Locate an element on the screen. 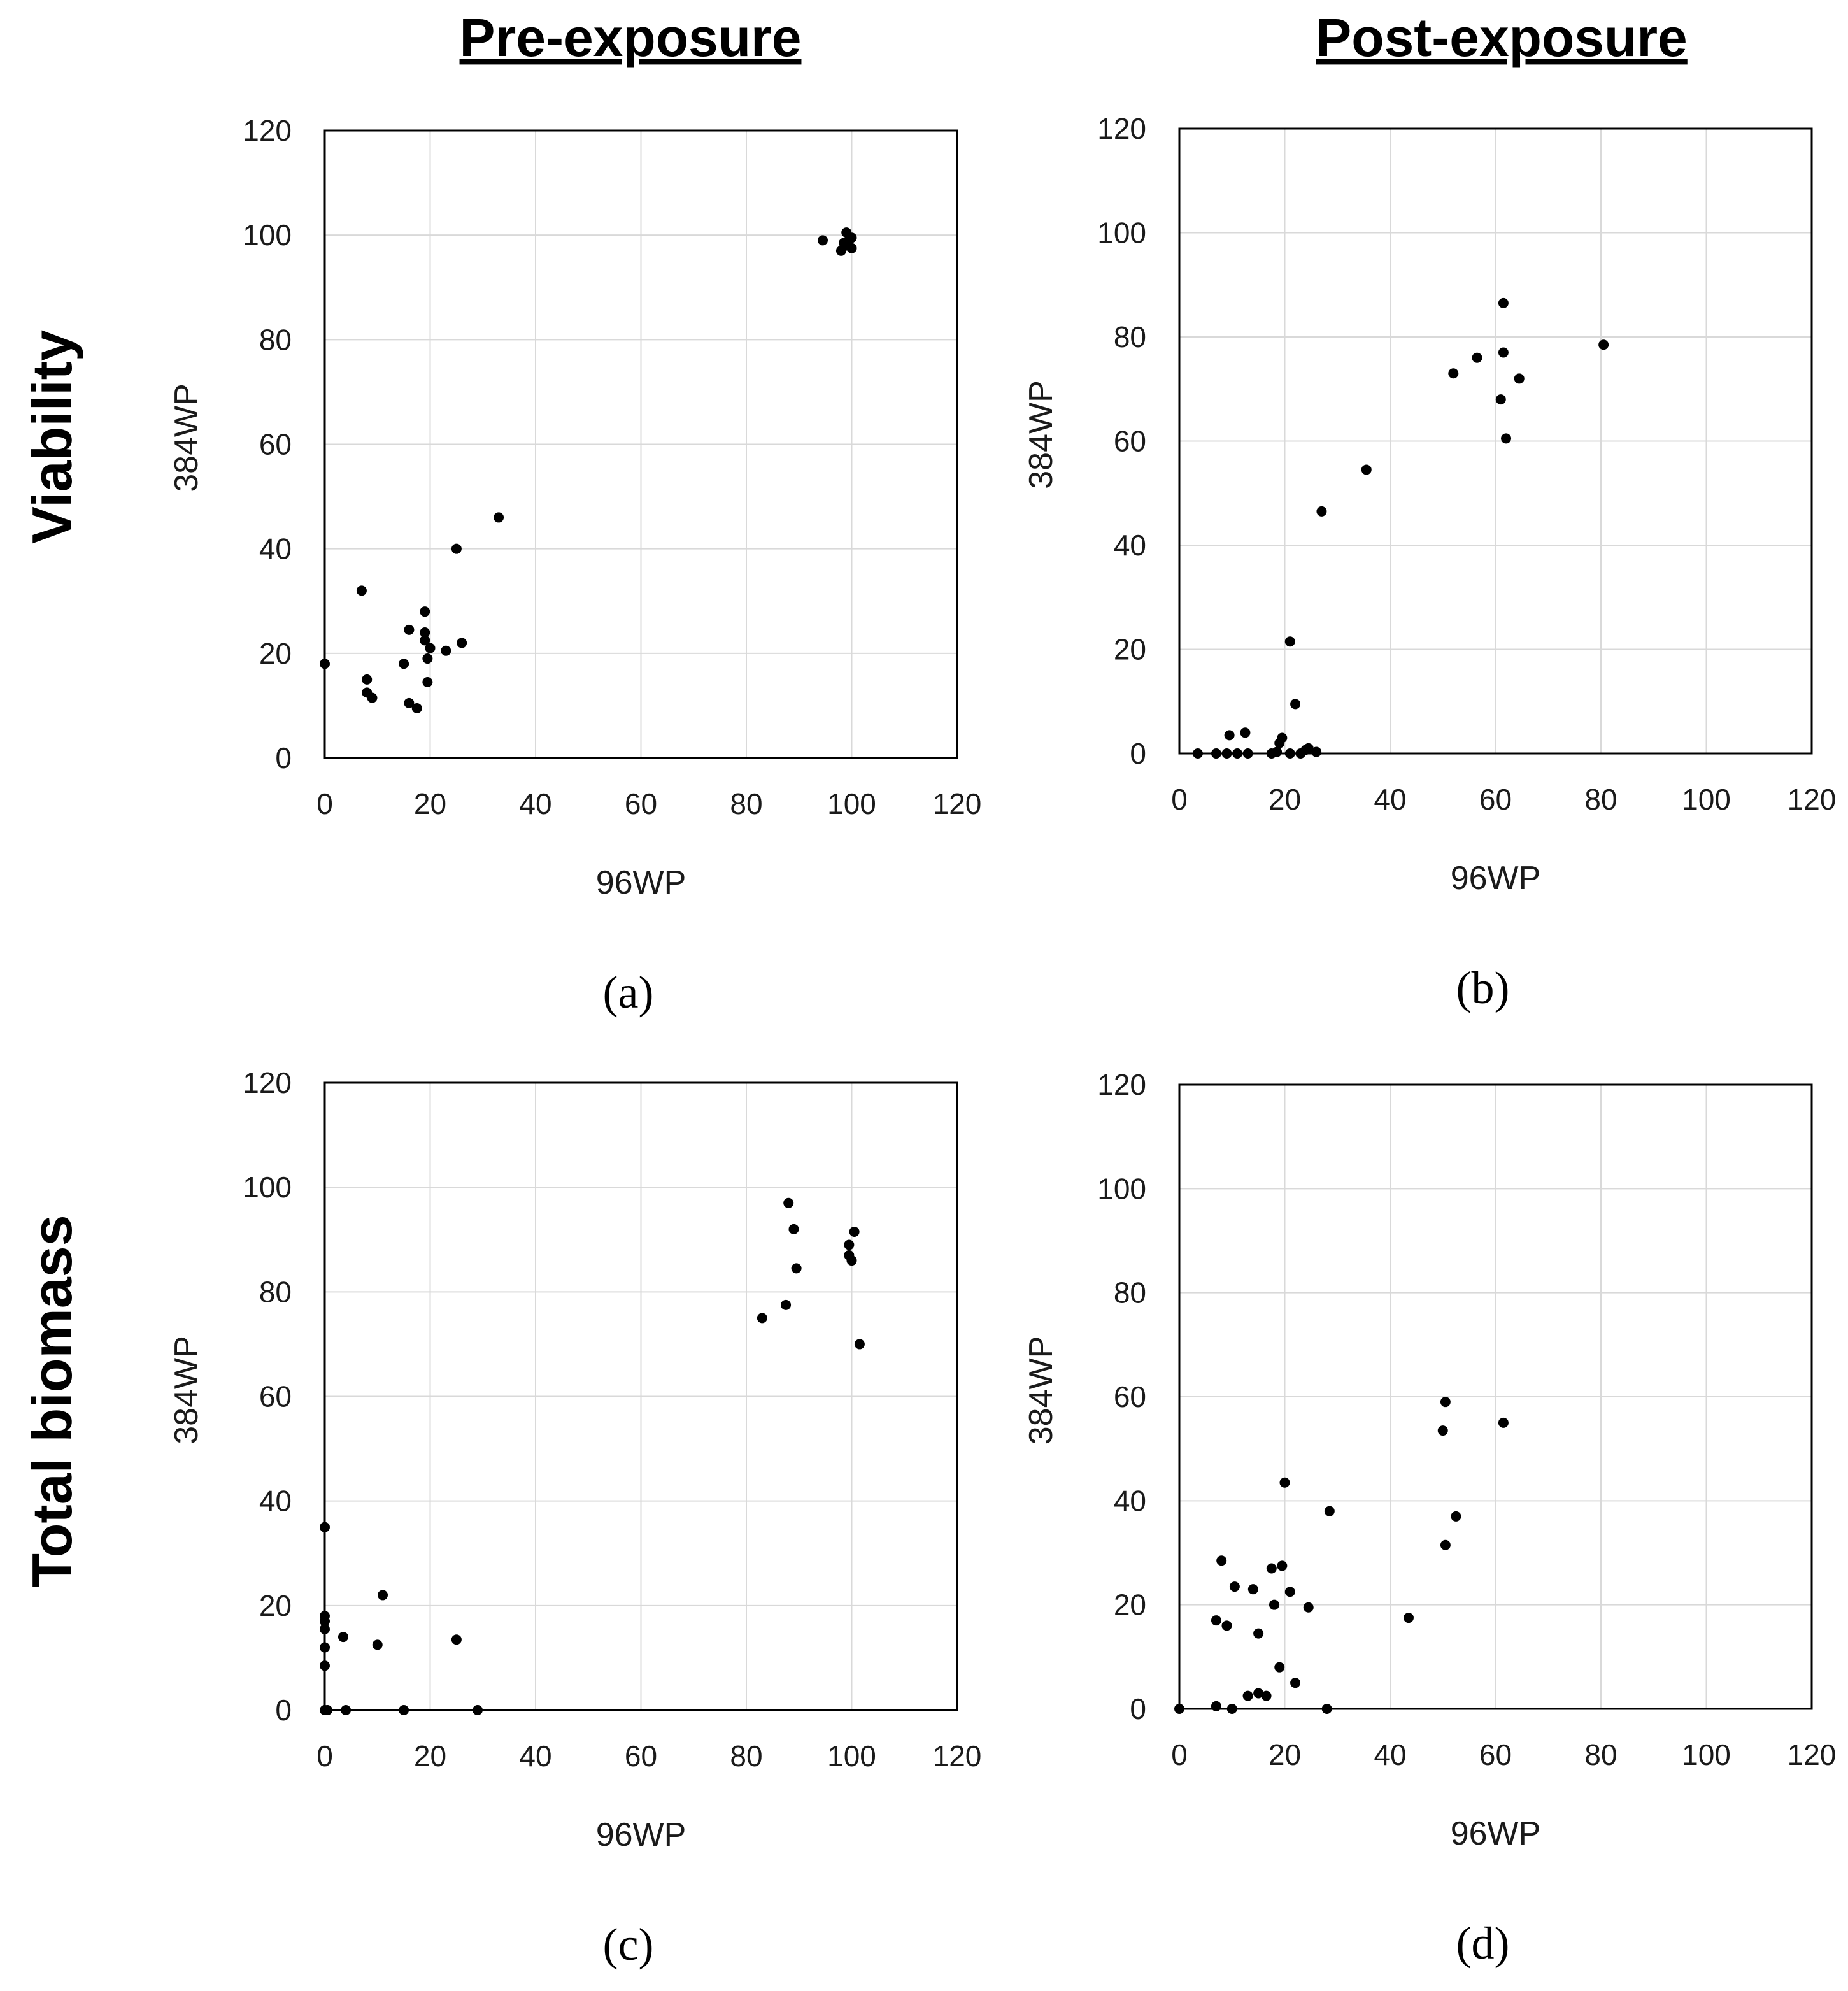  y-tick-label: 20 is located at coordinates (1130, 1605).